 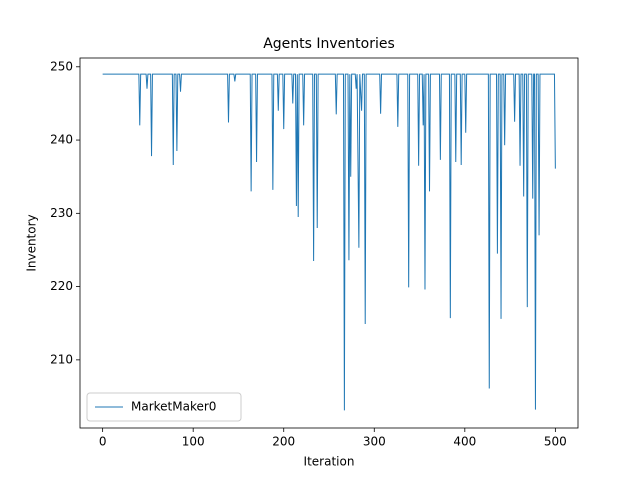 I want to click on x-axis-label: Iteration, so click(x=329, y=462).